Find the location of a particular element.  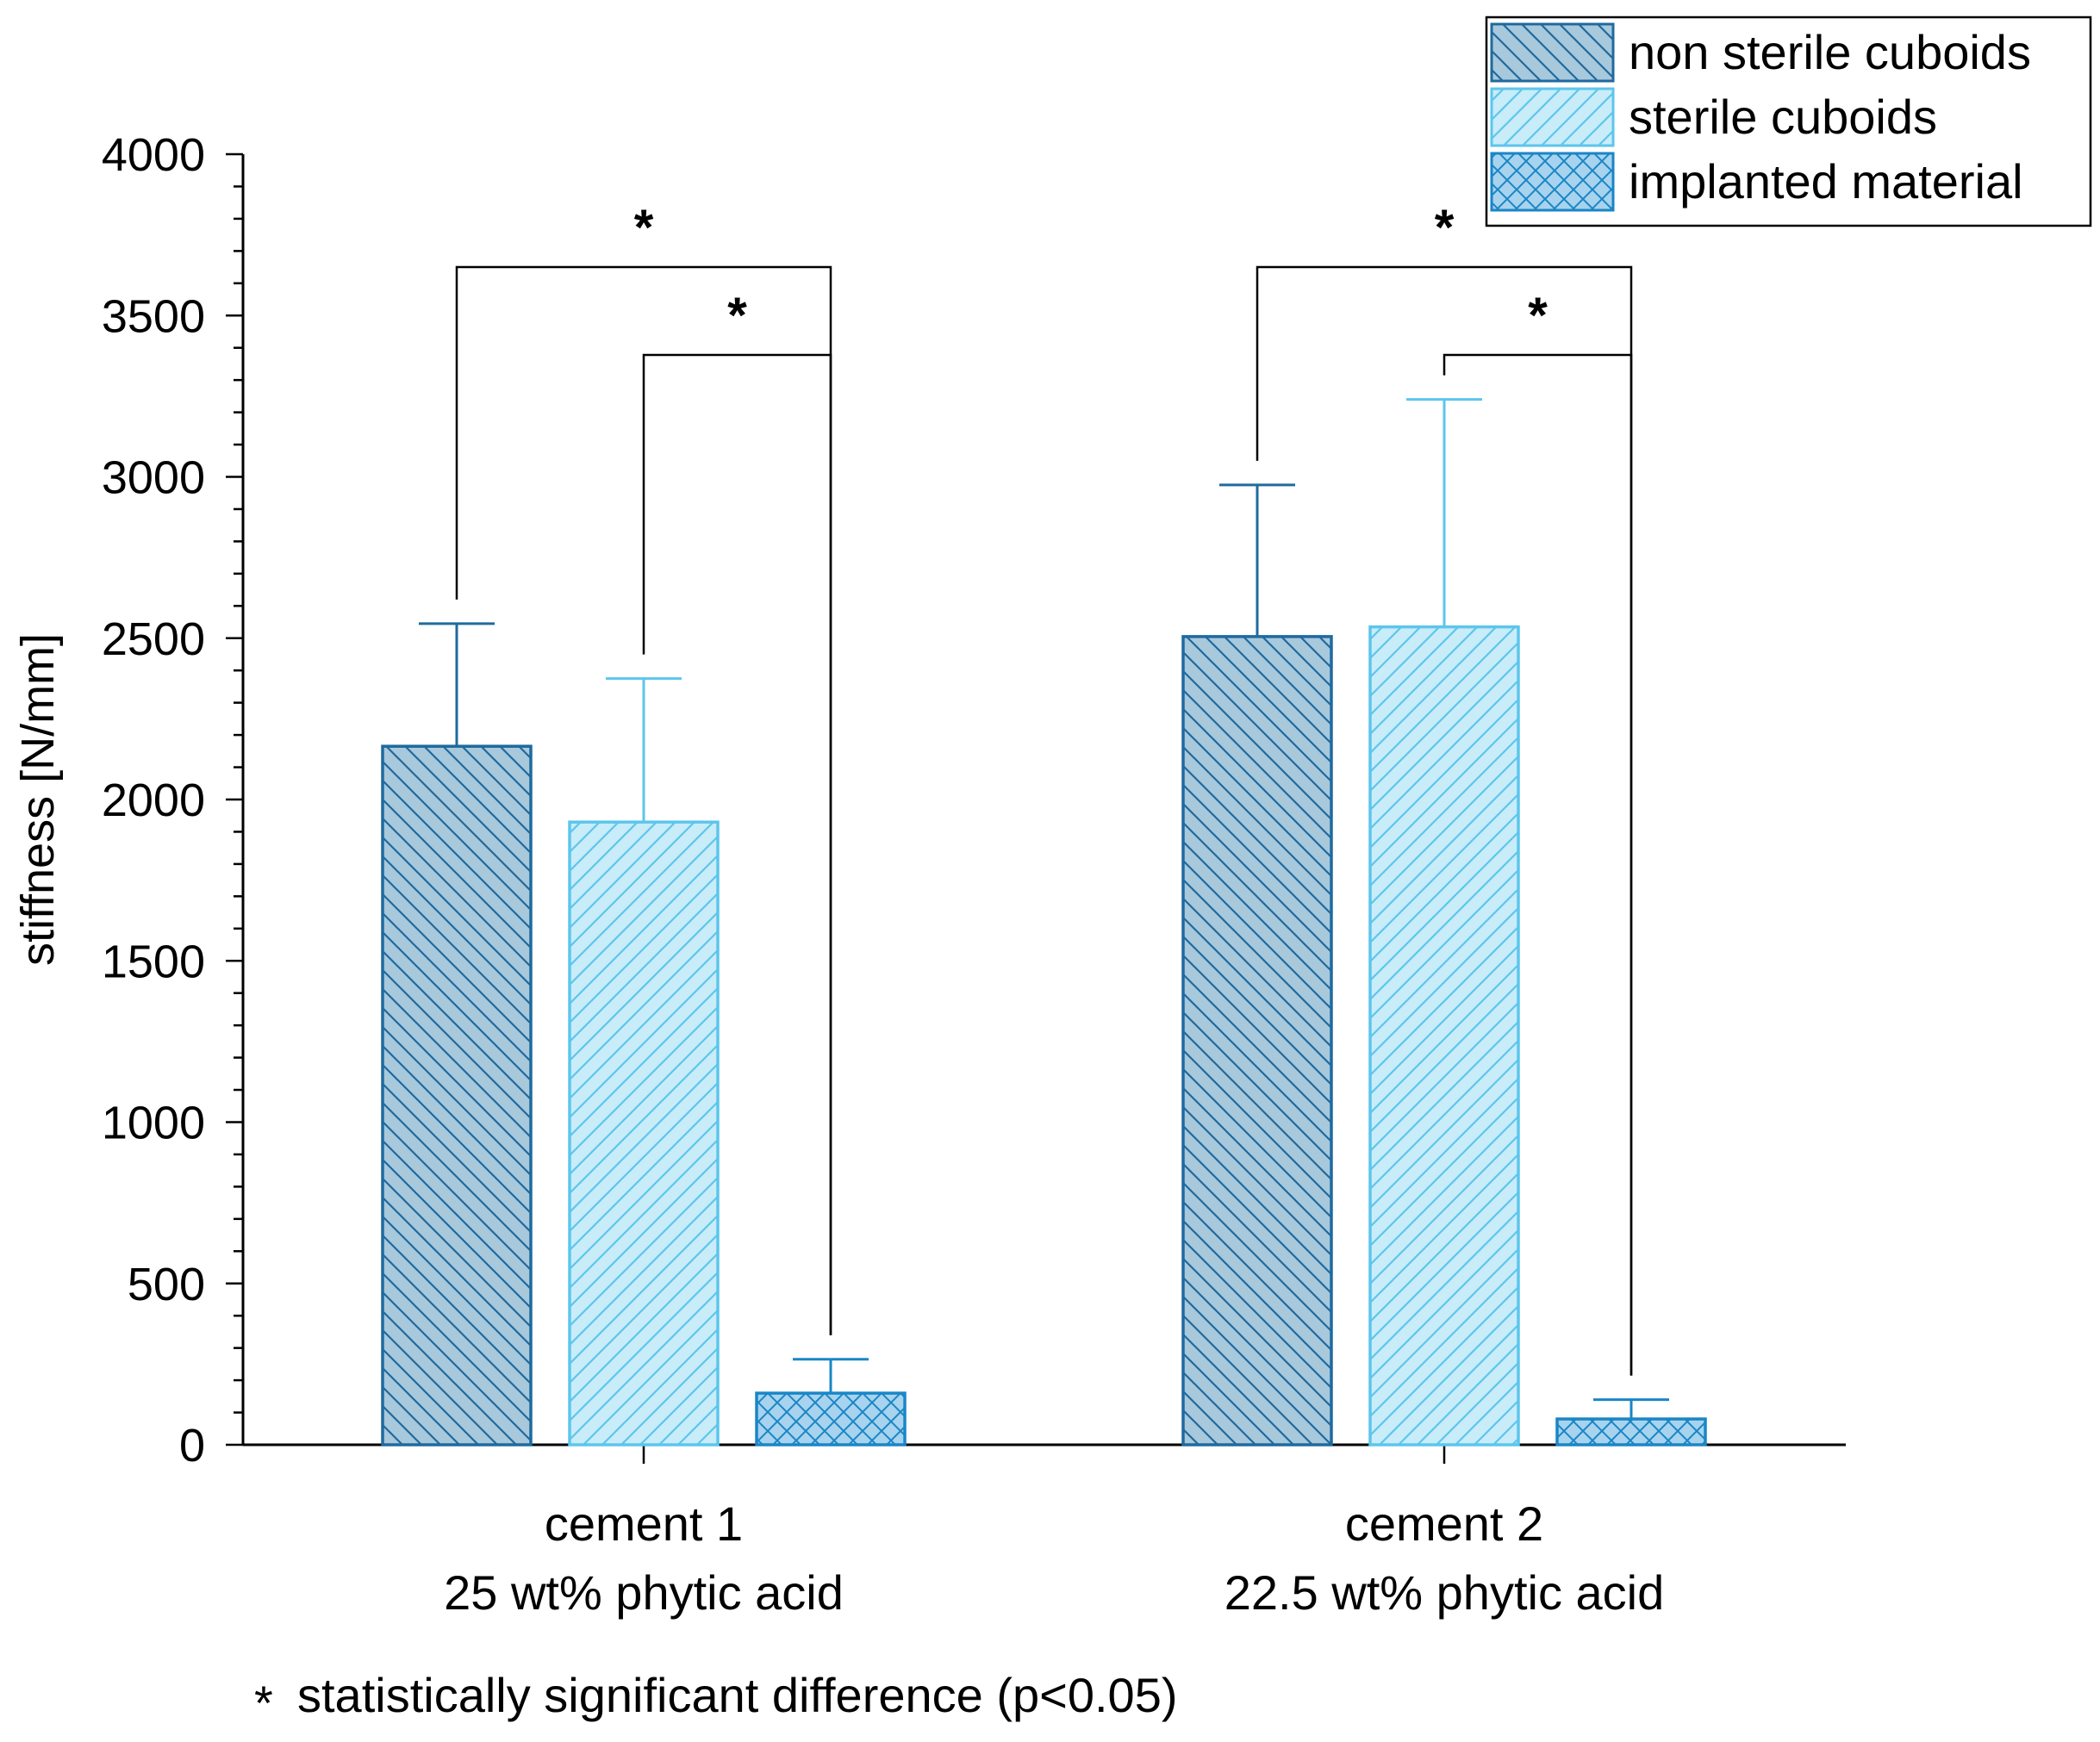

category-label-line1: cement 1 is located at coordinates (644, 1523).